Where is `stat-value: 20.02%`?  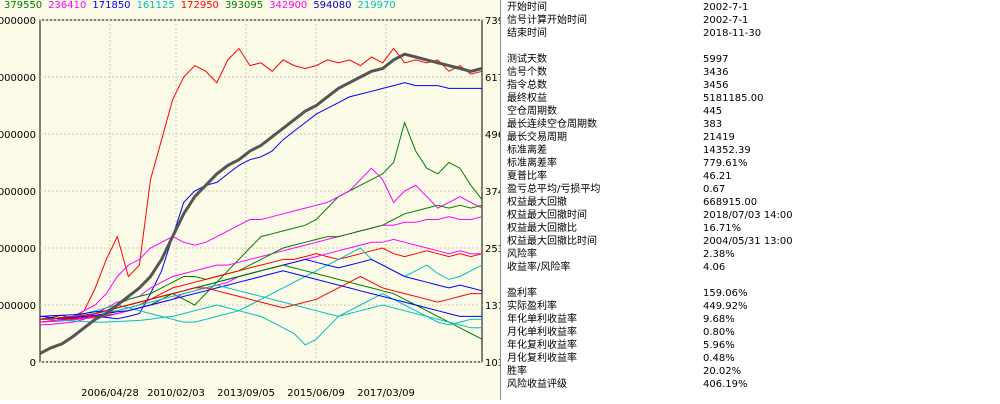
stat-value: 20.02% is located at coordinates (722, 371).